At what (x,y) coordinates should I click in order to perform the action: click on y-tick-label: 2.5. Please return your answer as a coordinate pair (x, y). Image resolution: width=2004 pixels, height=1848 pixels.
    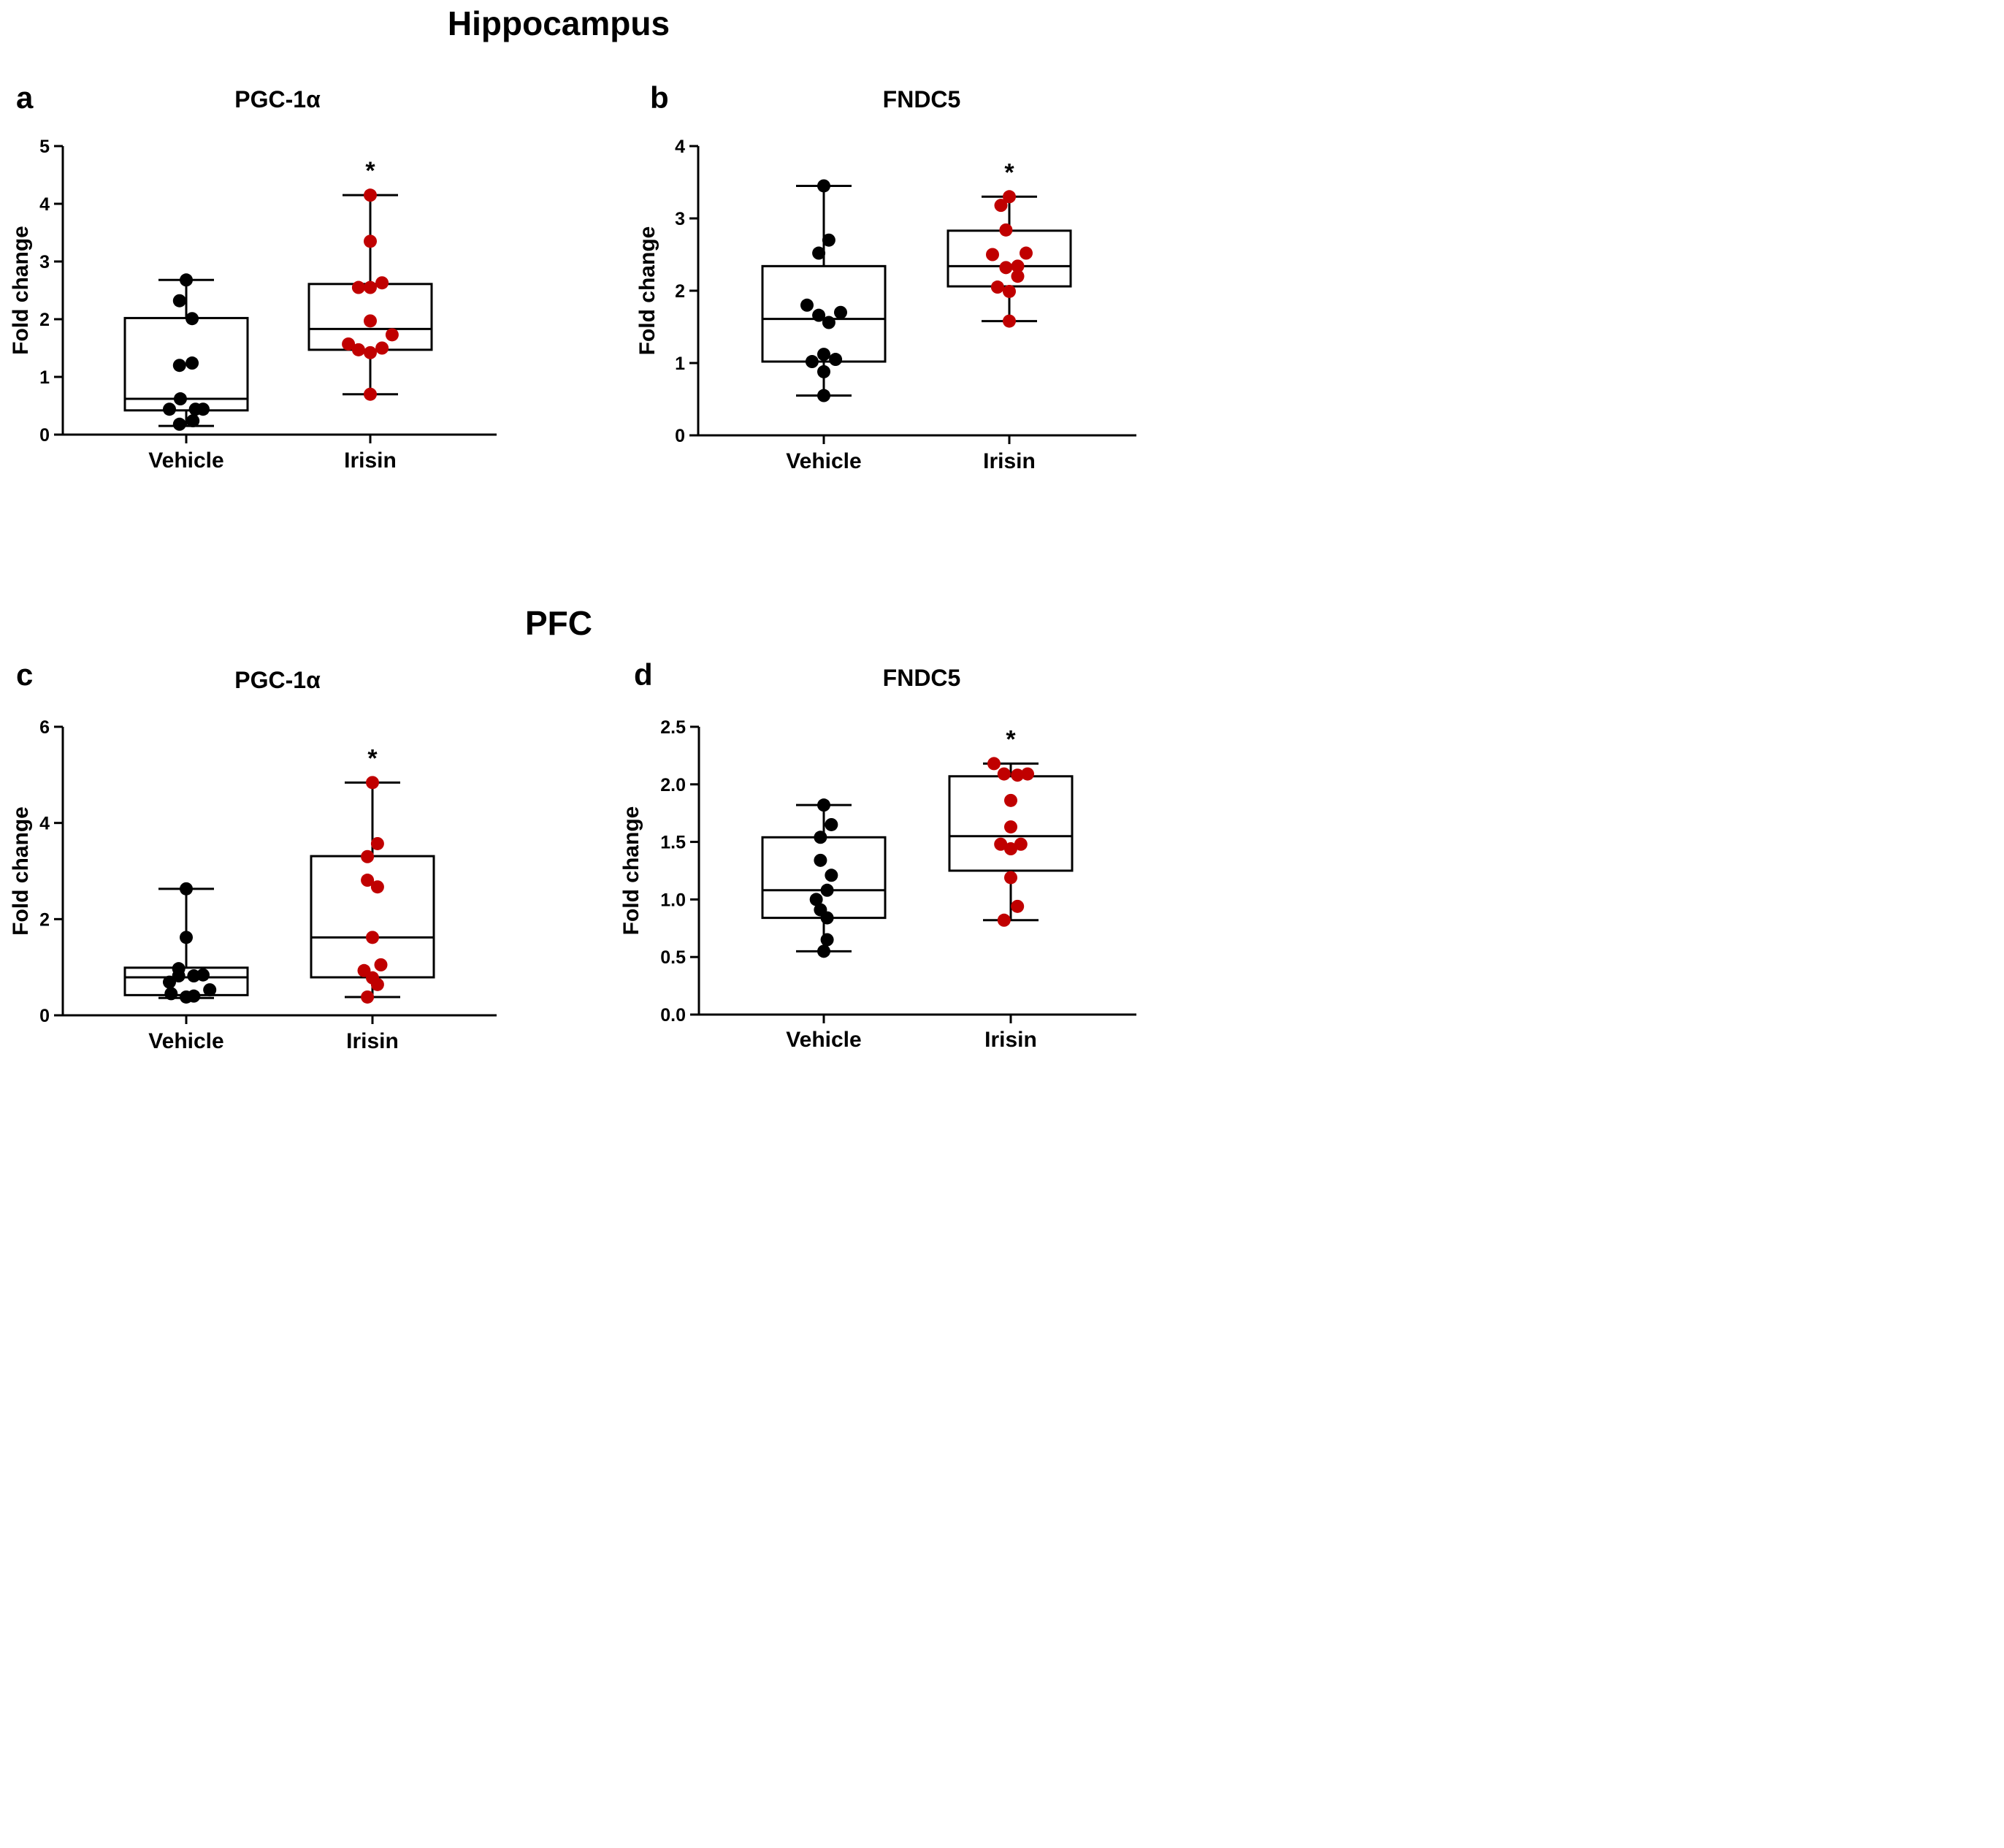
    Looking at the image, I should click on (673, 727).